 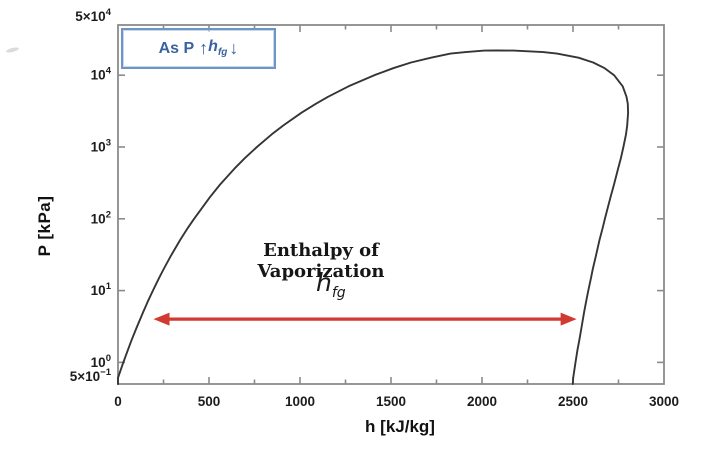 What do you see at coordinates (101, 289) in the screenshot?
I see `y-tick-label: 10¹` at bounding box center [101, 289].